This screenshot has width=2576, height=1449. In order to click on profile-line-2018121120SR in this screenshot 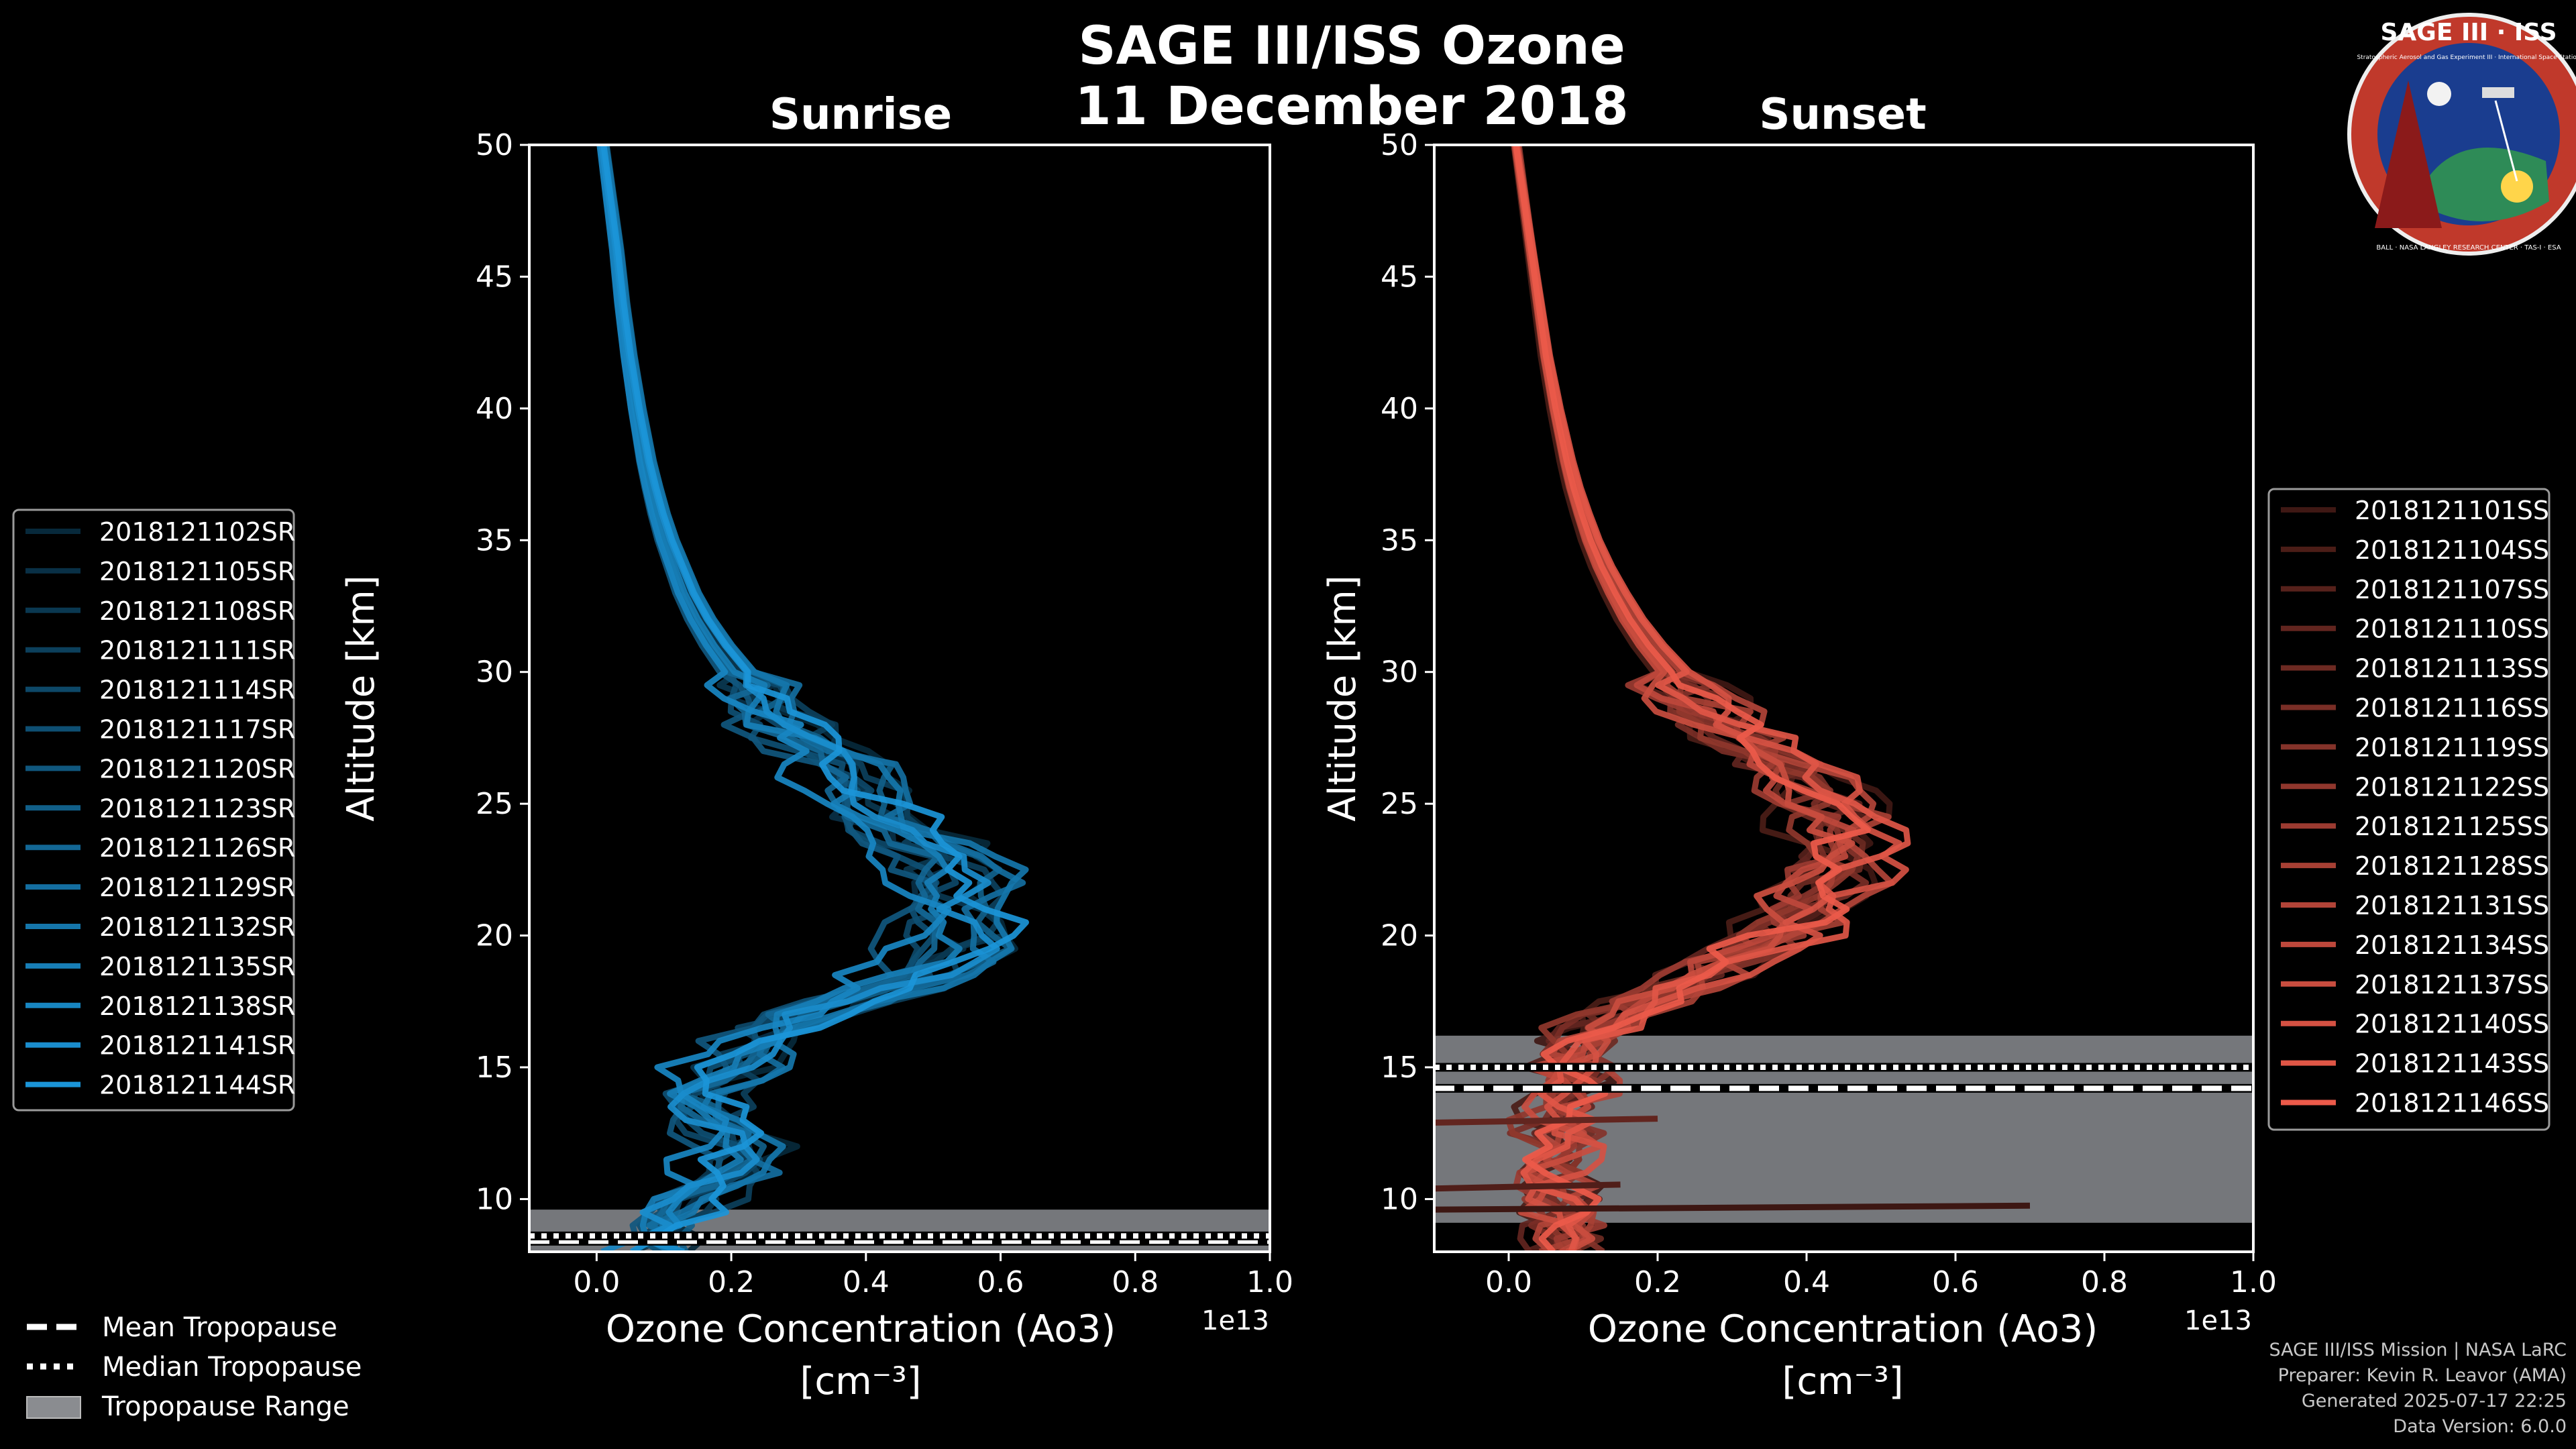, I will do `click(768, 698)`.